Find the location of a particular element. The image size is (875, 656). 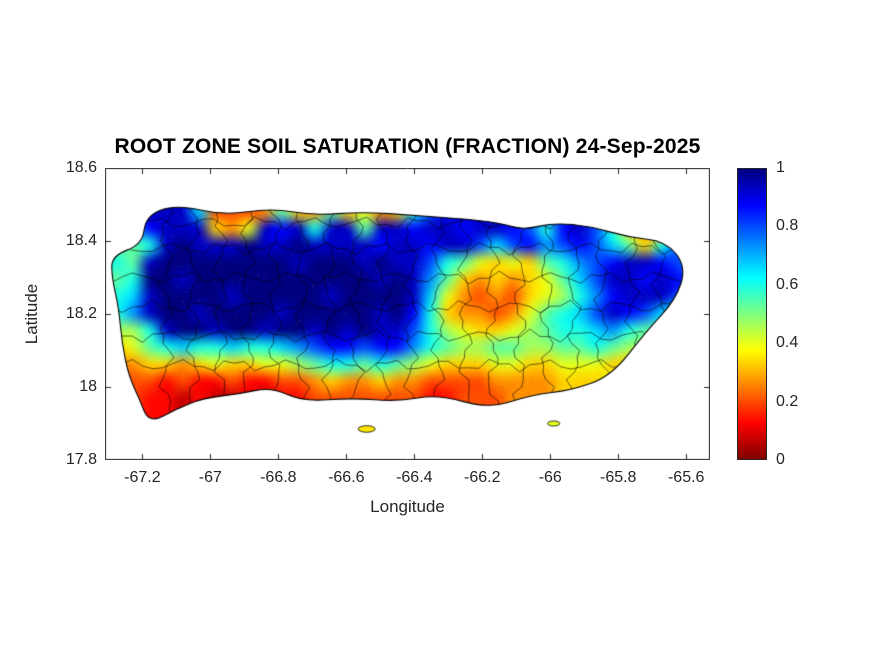

colorbar-tick-label: 1 is located at coordinates (780, 167).